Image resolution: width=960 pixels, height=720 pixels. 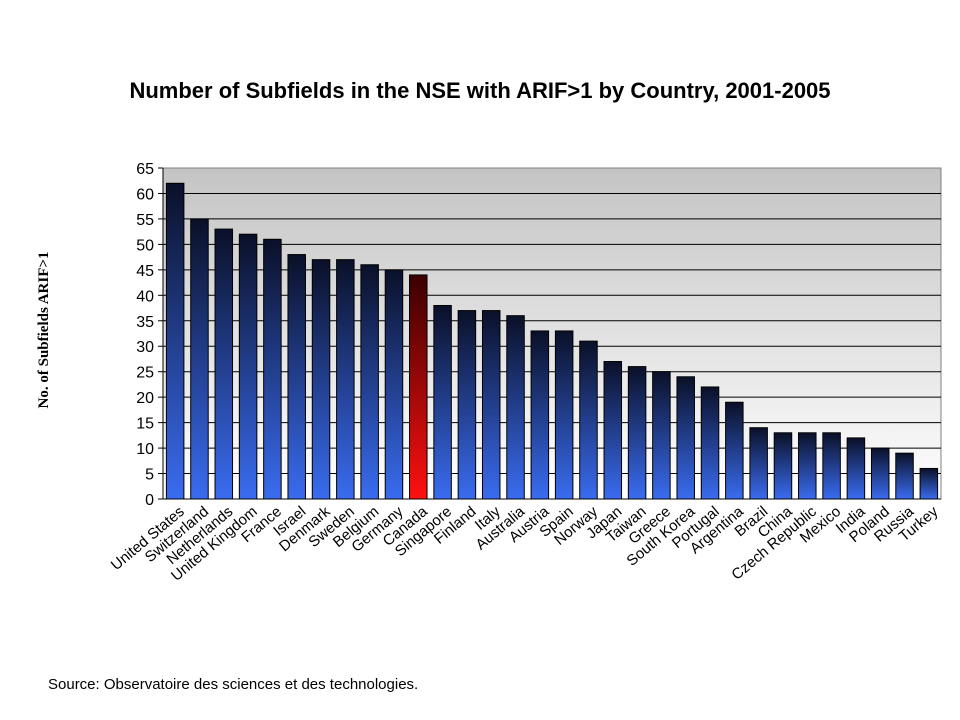 What do you see at coordinates (224, 364) in the screenshot?
I see `bar-netherlands` at bounding box center [224, 364].